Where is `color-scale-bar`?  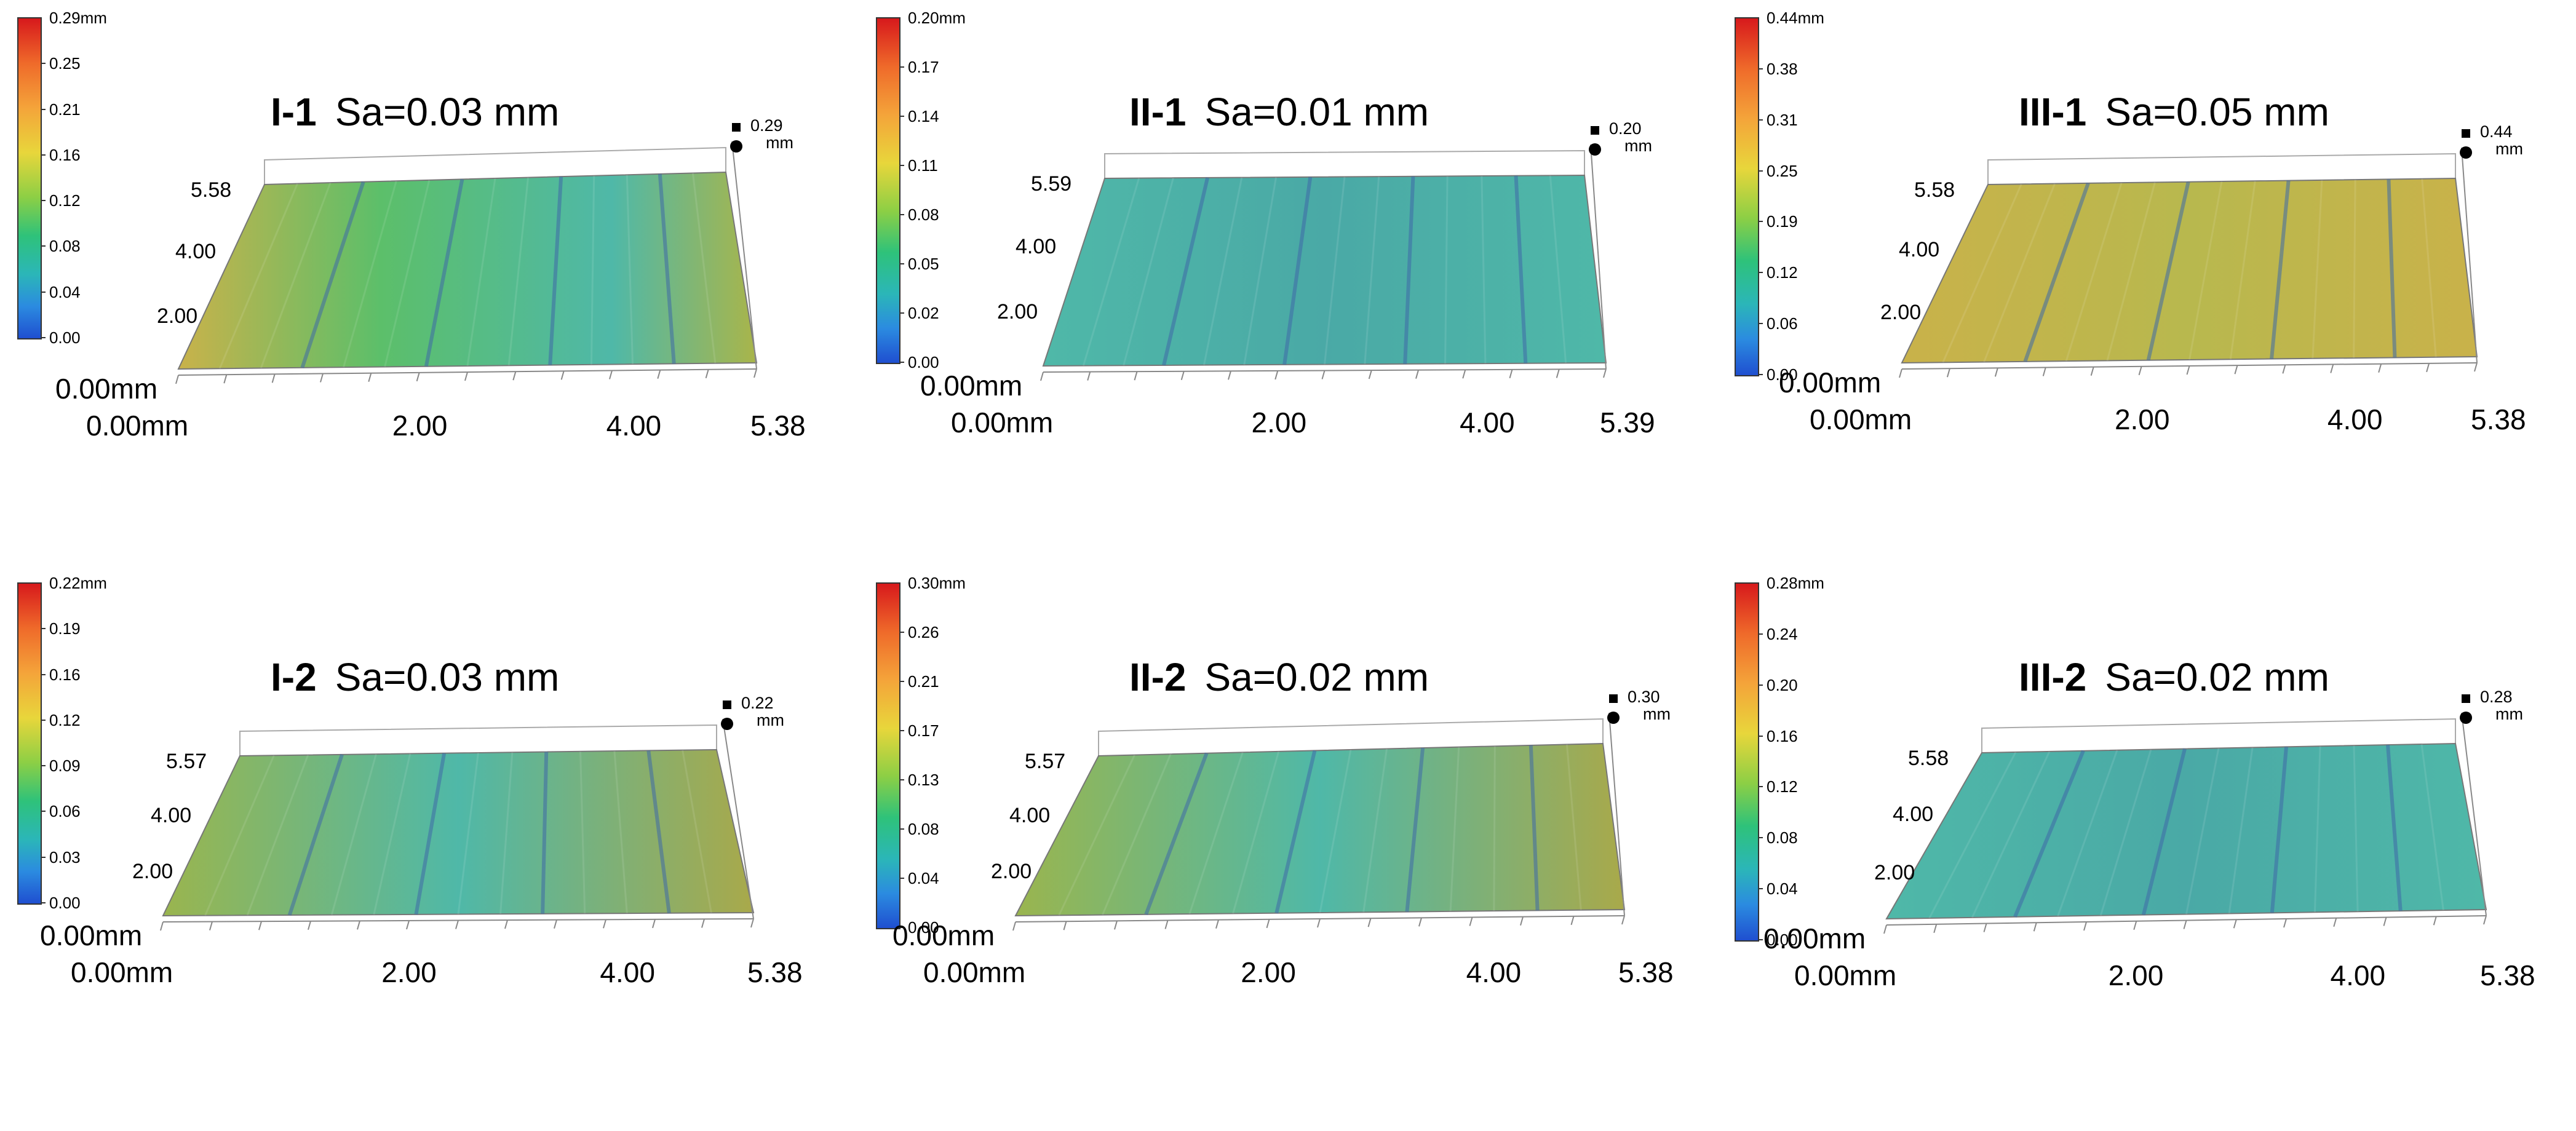
color-scale-bar is located at coordinates (888, 755).